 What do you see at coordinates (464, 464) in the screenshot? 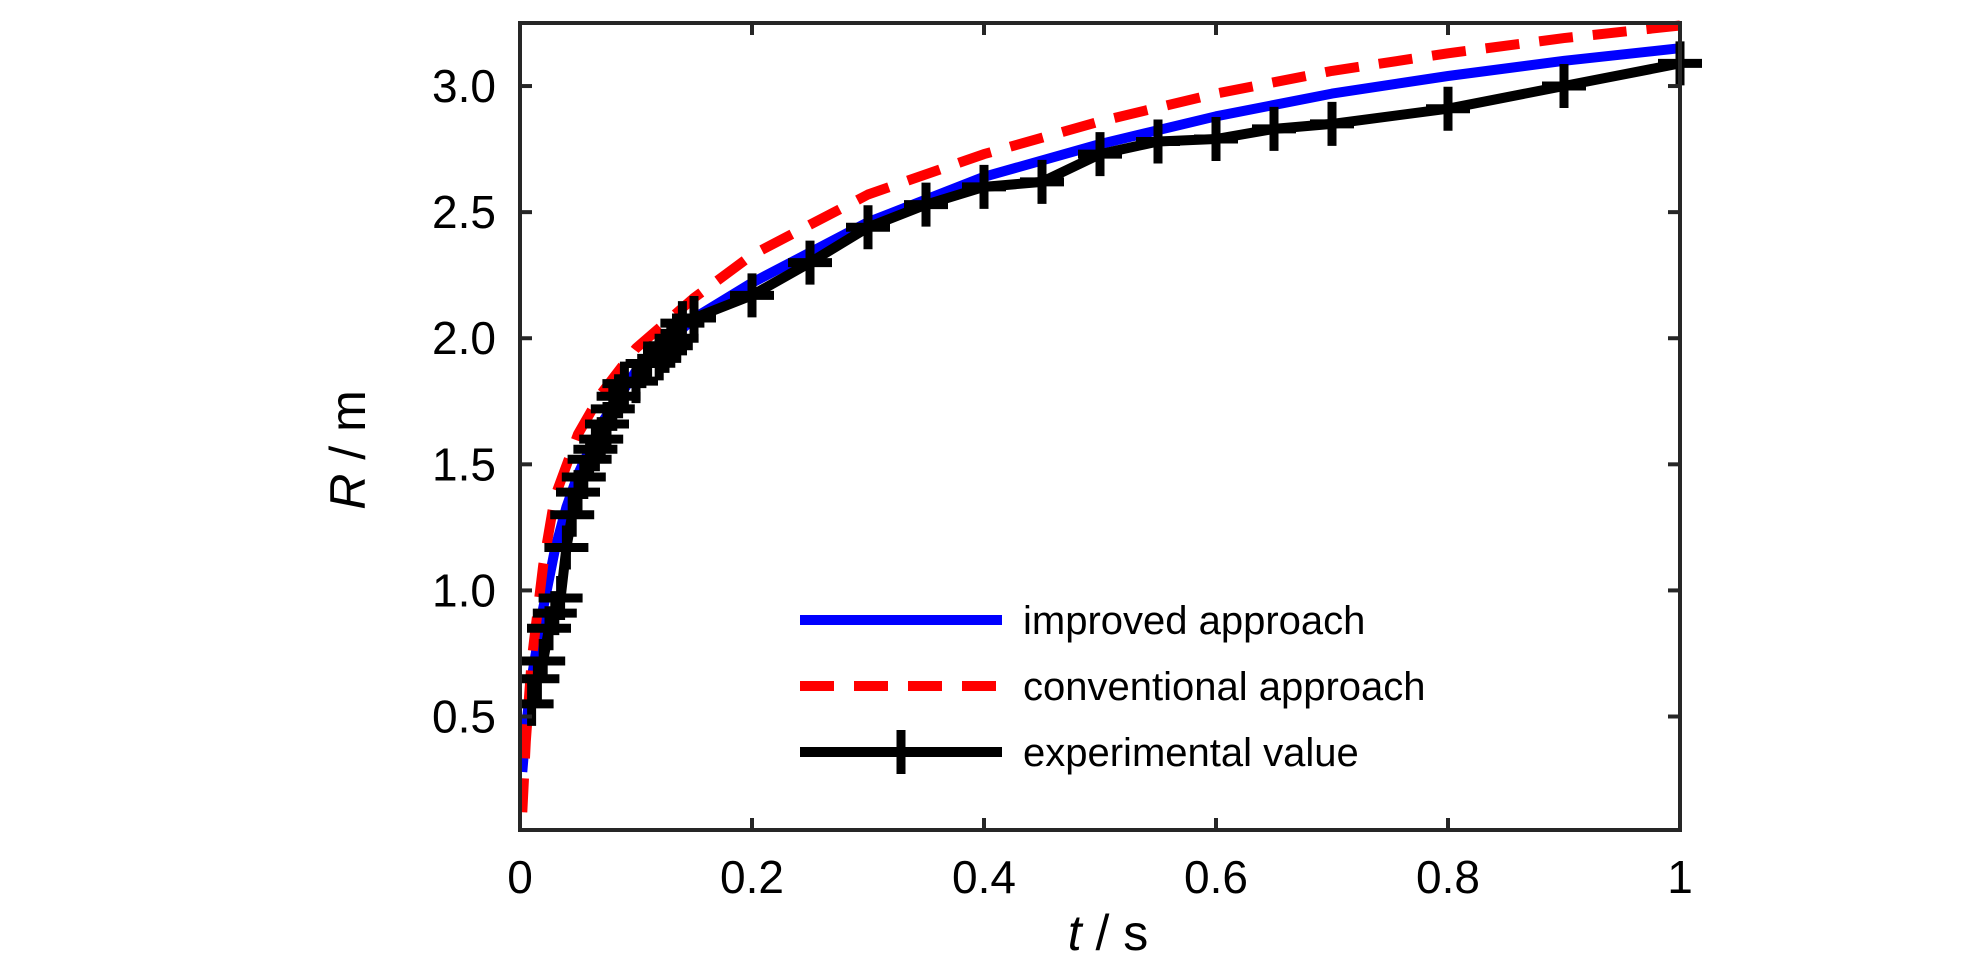
I see `y-tick-label: 1.5` at bounding box center [464, 464].